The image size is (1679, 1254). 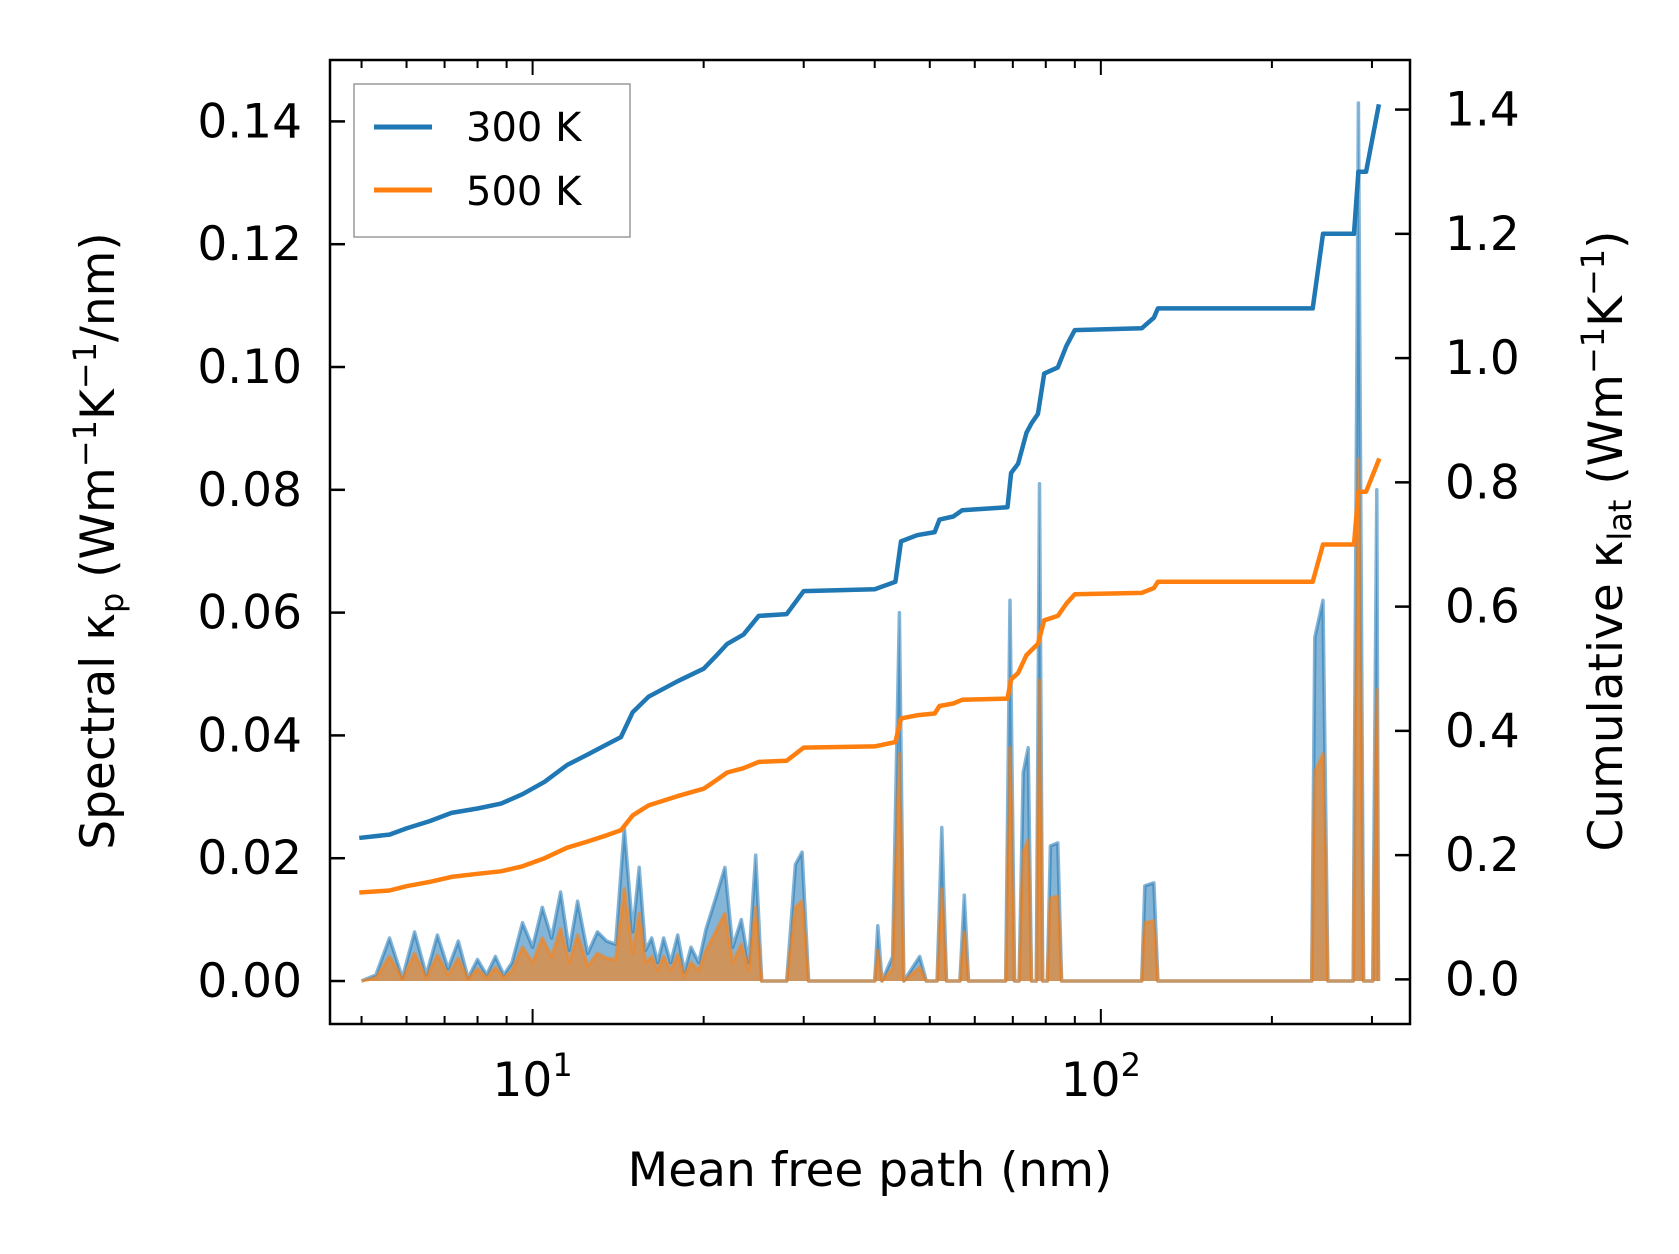 I want to click on x-tick-label: 102, so click(x=1101, y=1077).